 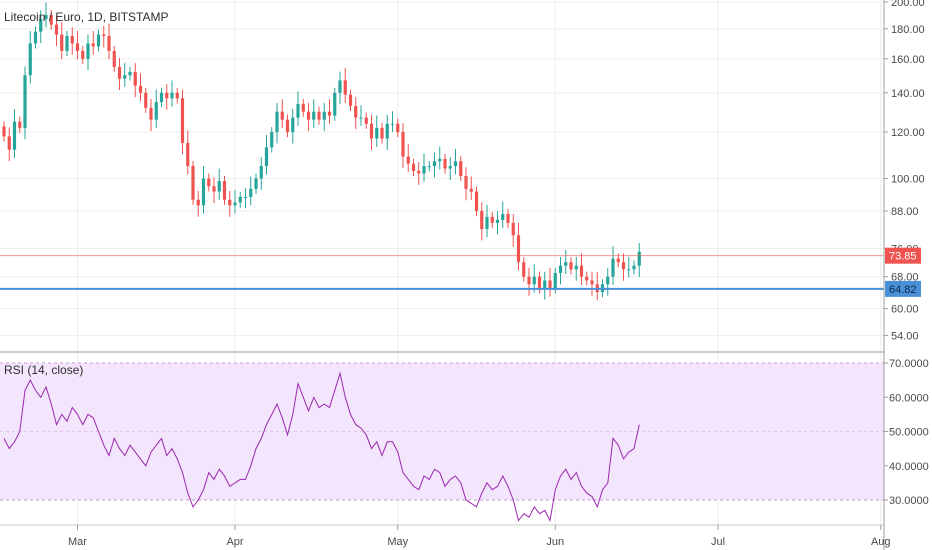 I want to click on price-axis-background, so click(x=908, y=275).